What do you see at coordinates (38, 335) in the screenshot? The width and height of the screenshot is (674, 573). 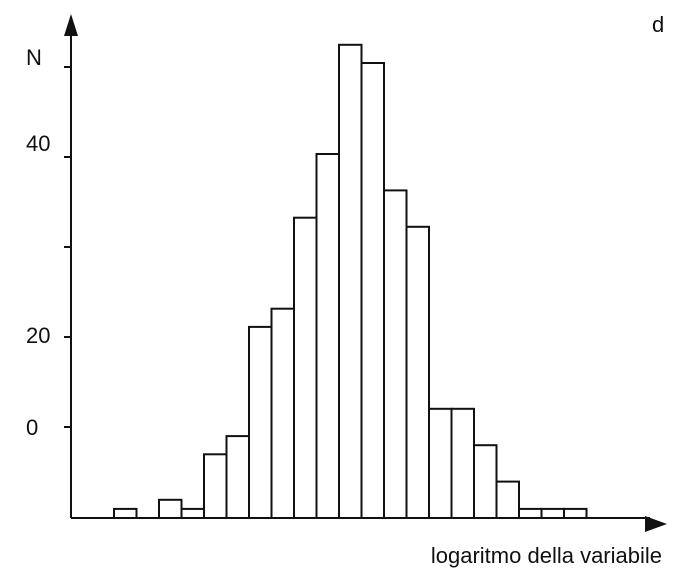 I see `y-tick-label-20: 20` at bounding box center [38, 335].